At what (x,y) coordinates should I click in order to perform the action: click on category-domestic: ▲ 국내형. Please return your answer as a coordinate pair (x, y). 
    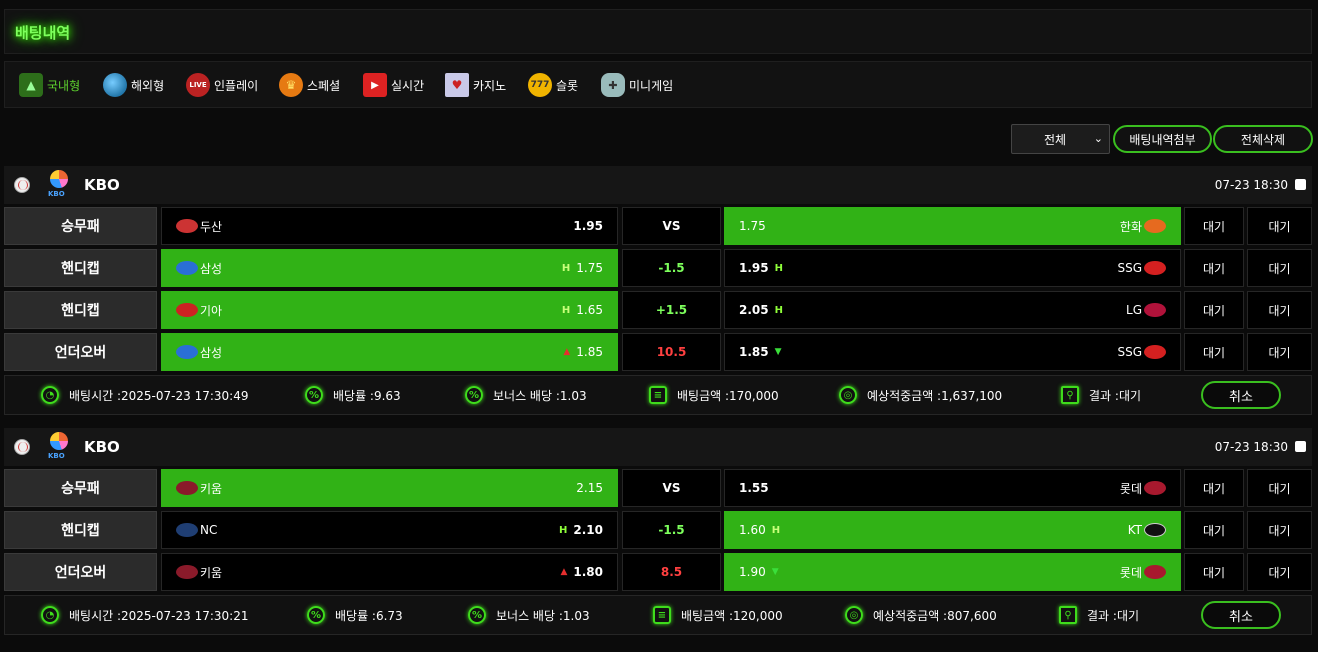
    Looking at the image, I should click on (49, 85).